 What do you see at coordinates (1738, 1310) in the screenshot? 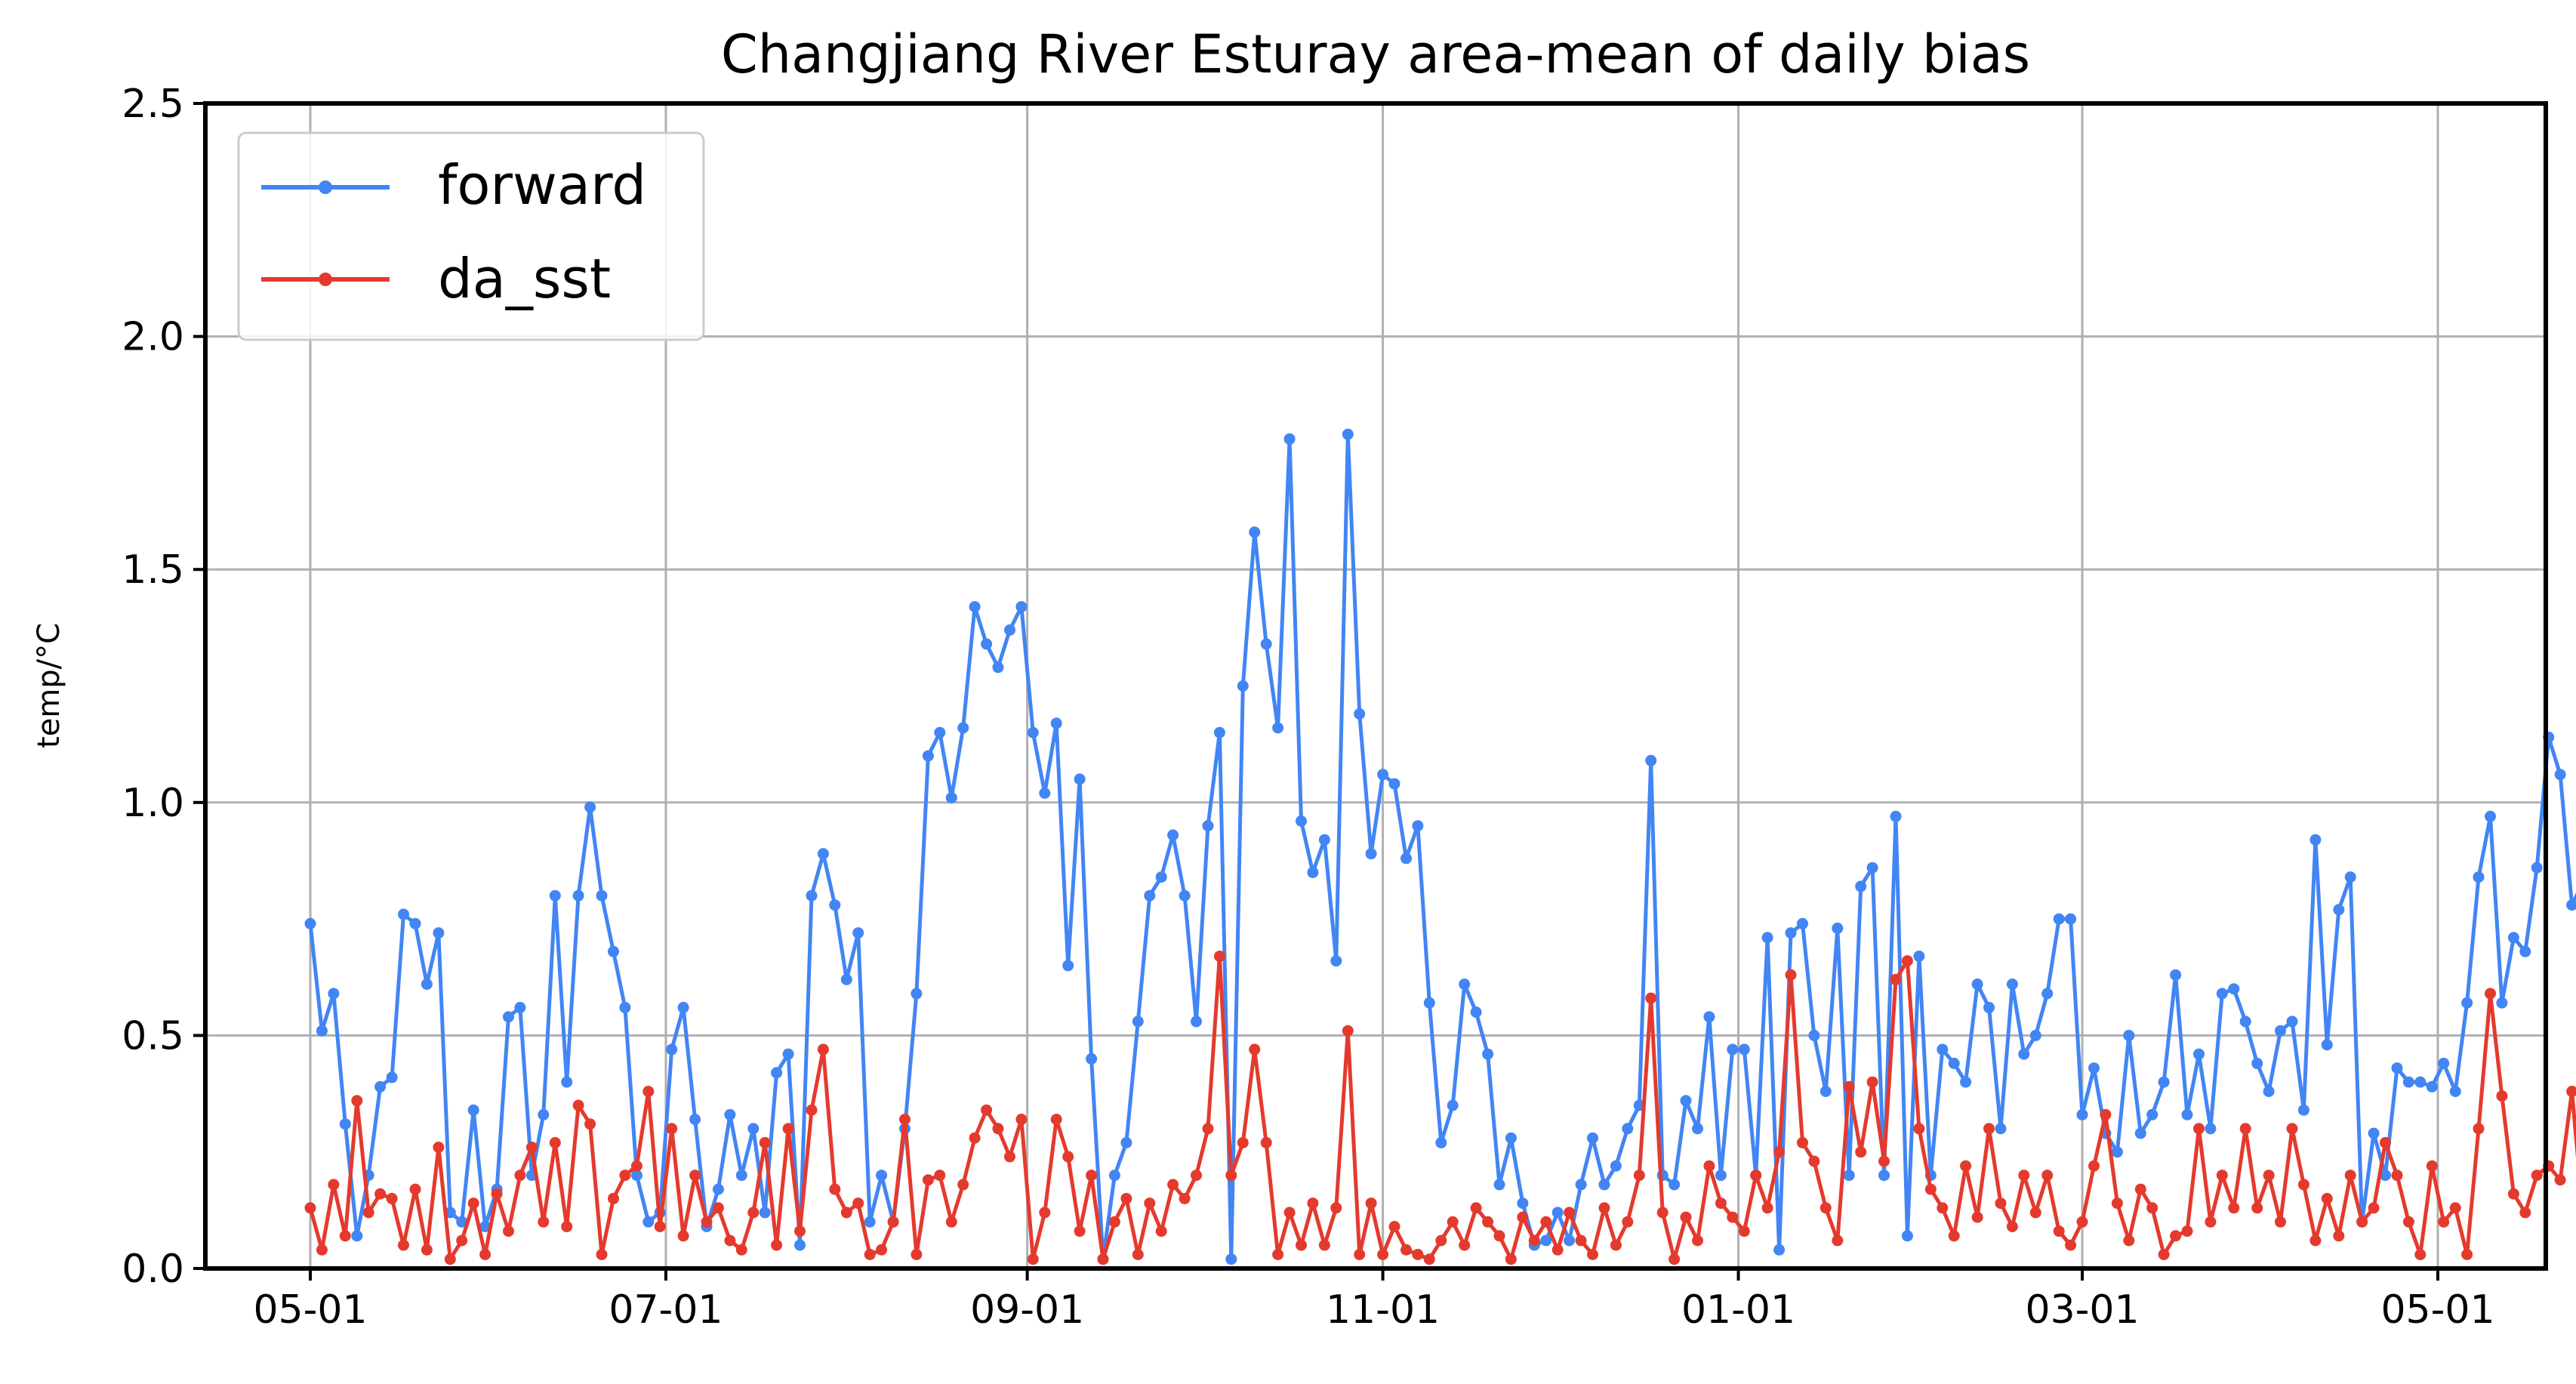
I see `x-tick-label: 01-01` at bounding box center [1738, 1310].